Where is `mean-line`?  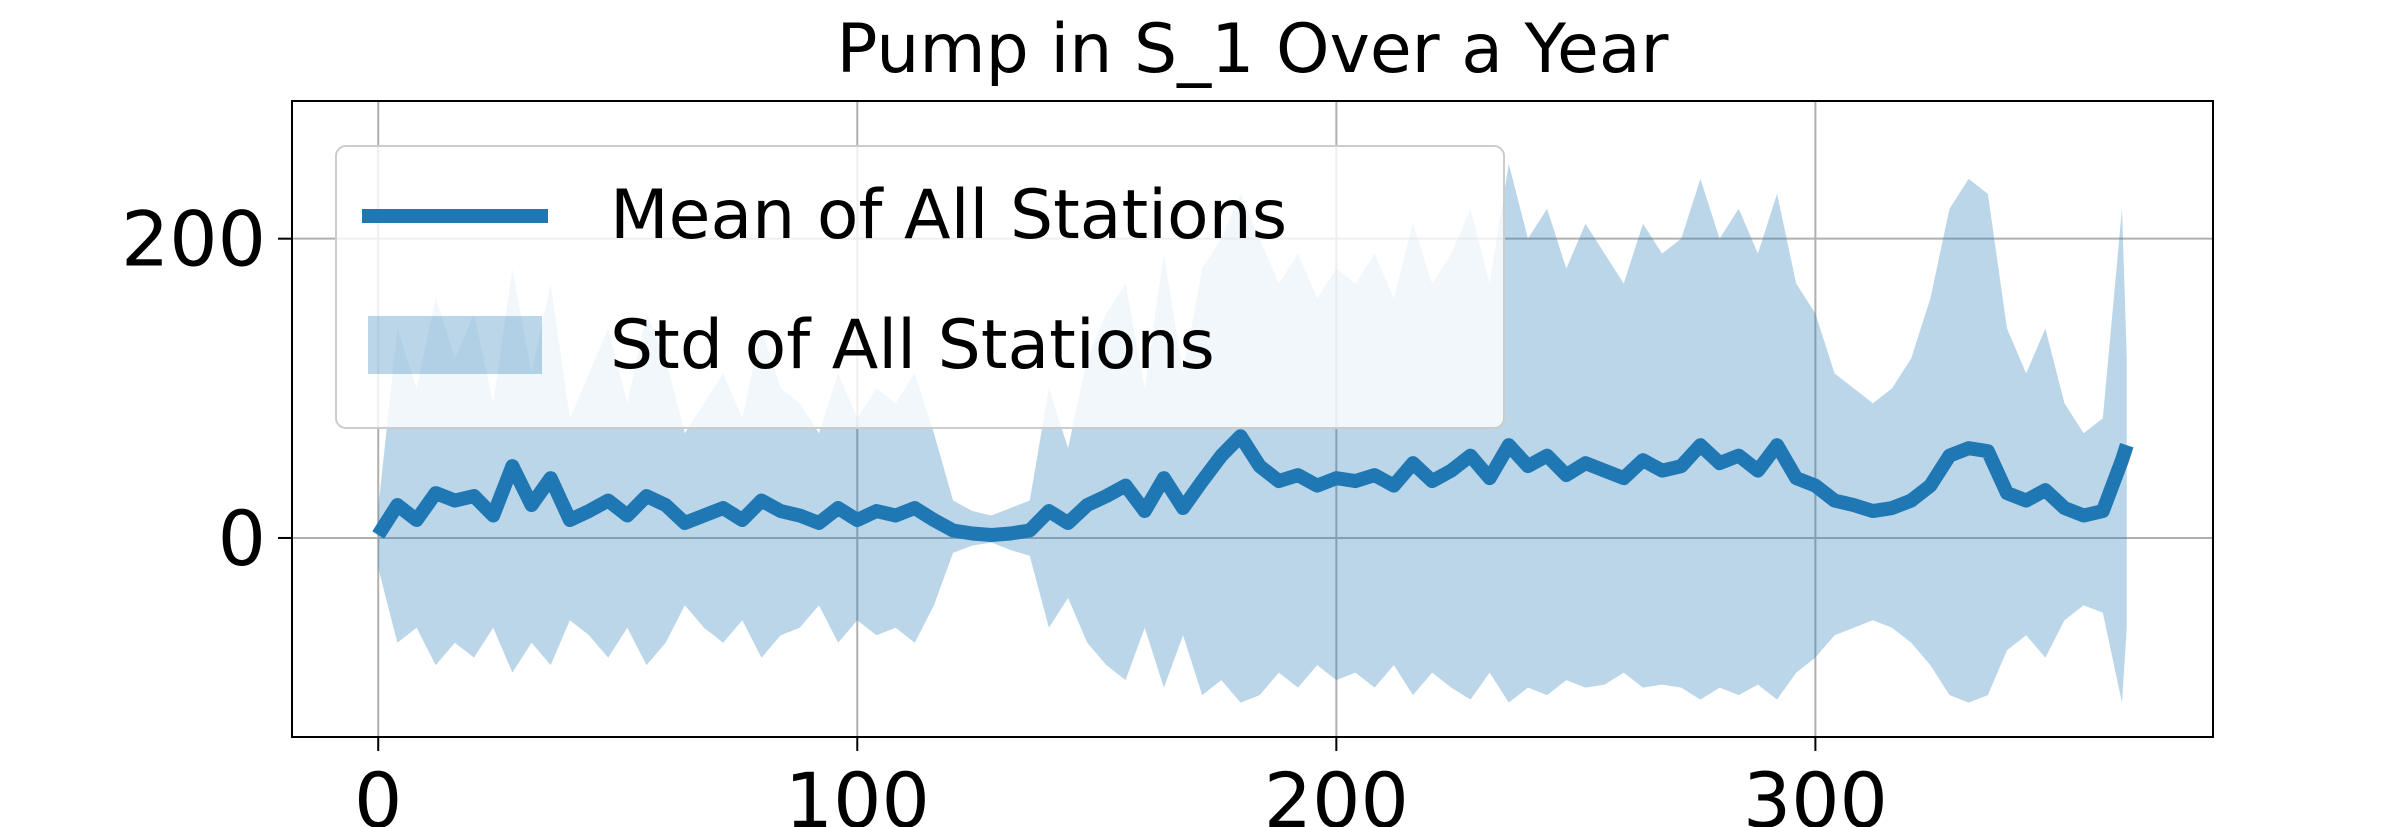
mean-line is located at coordinates (1253, 485).